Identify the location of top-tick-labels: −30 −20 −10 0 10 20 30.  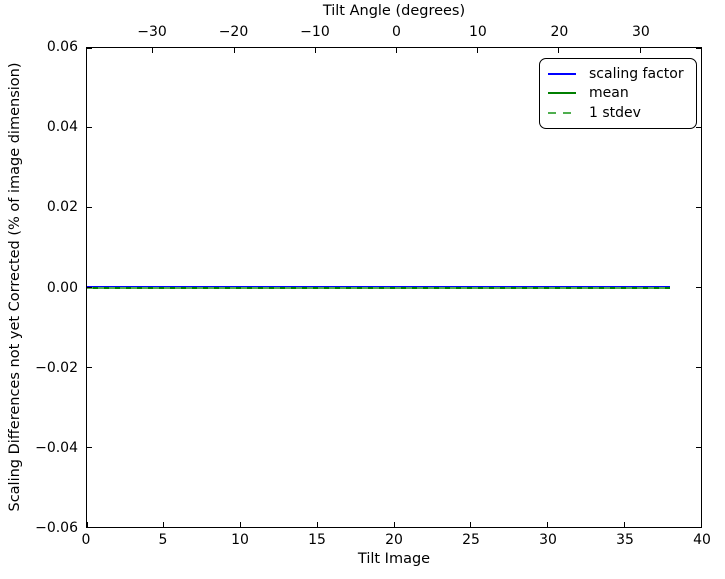
(394, 33).